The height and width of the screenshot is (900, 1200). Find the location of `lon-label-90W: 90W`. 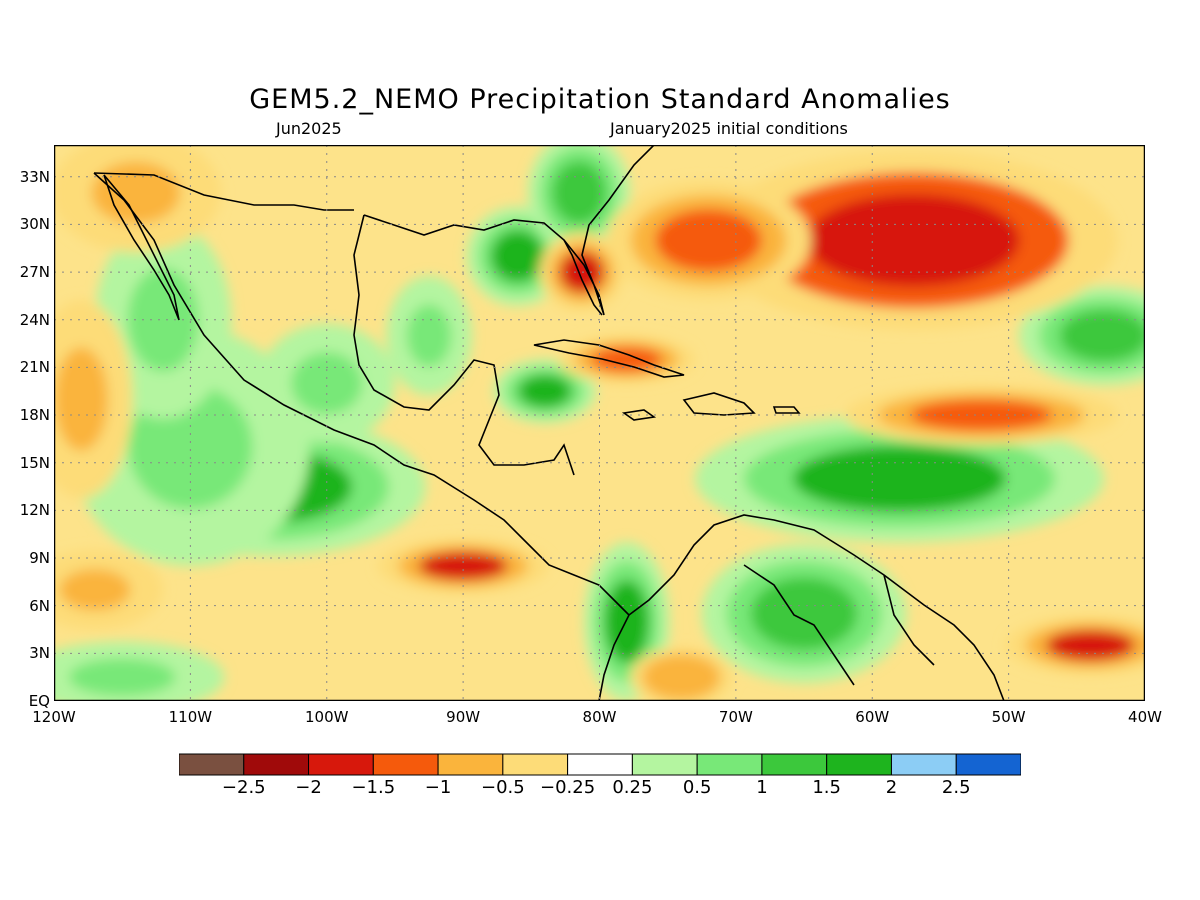

lon-label-90W: 90W is located at coordinates (463, 717).